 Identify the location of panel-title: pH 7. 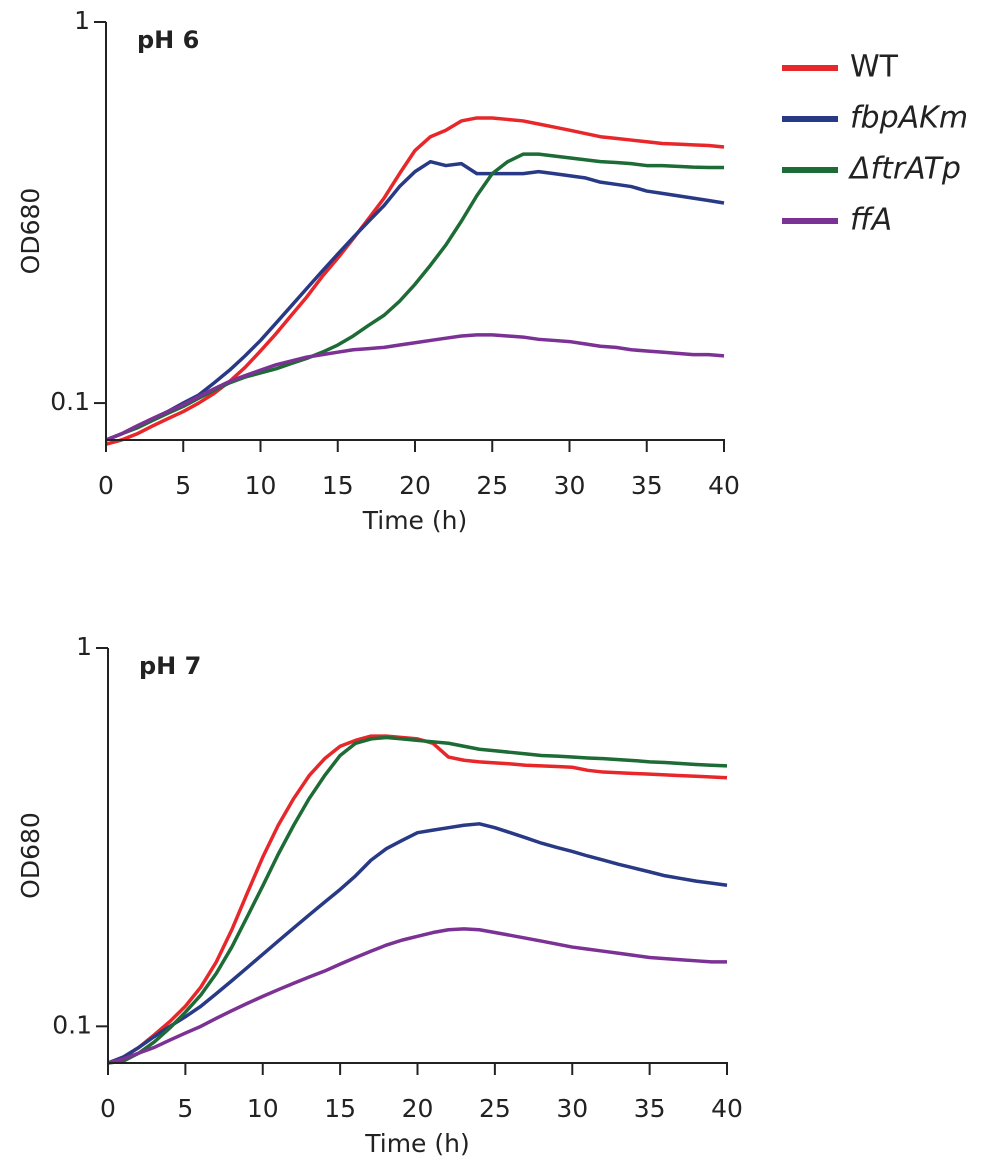
(170, 666).